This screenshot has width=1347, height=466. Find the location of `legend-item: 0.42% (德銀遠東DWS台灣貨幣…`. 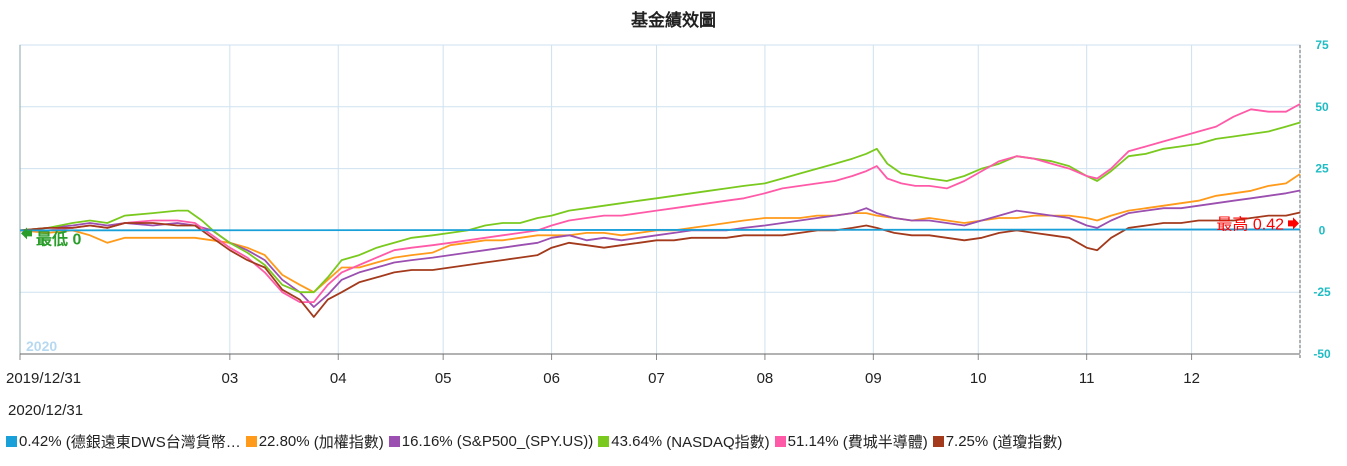

legend-item: 0.42% (德銀遠東DWS台灣貨幣… is located at coordinates (123, 441).